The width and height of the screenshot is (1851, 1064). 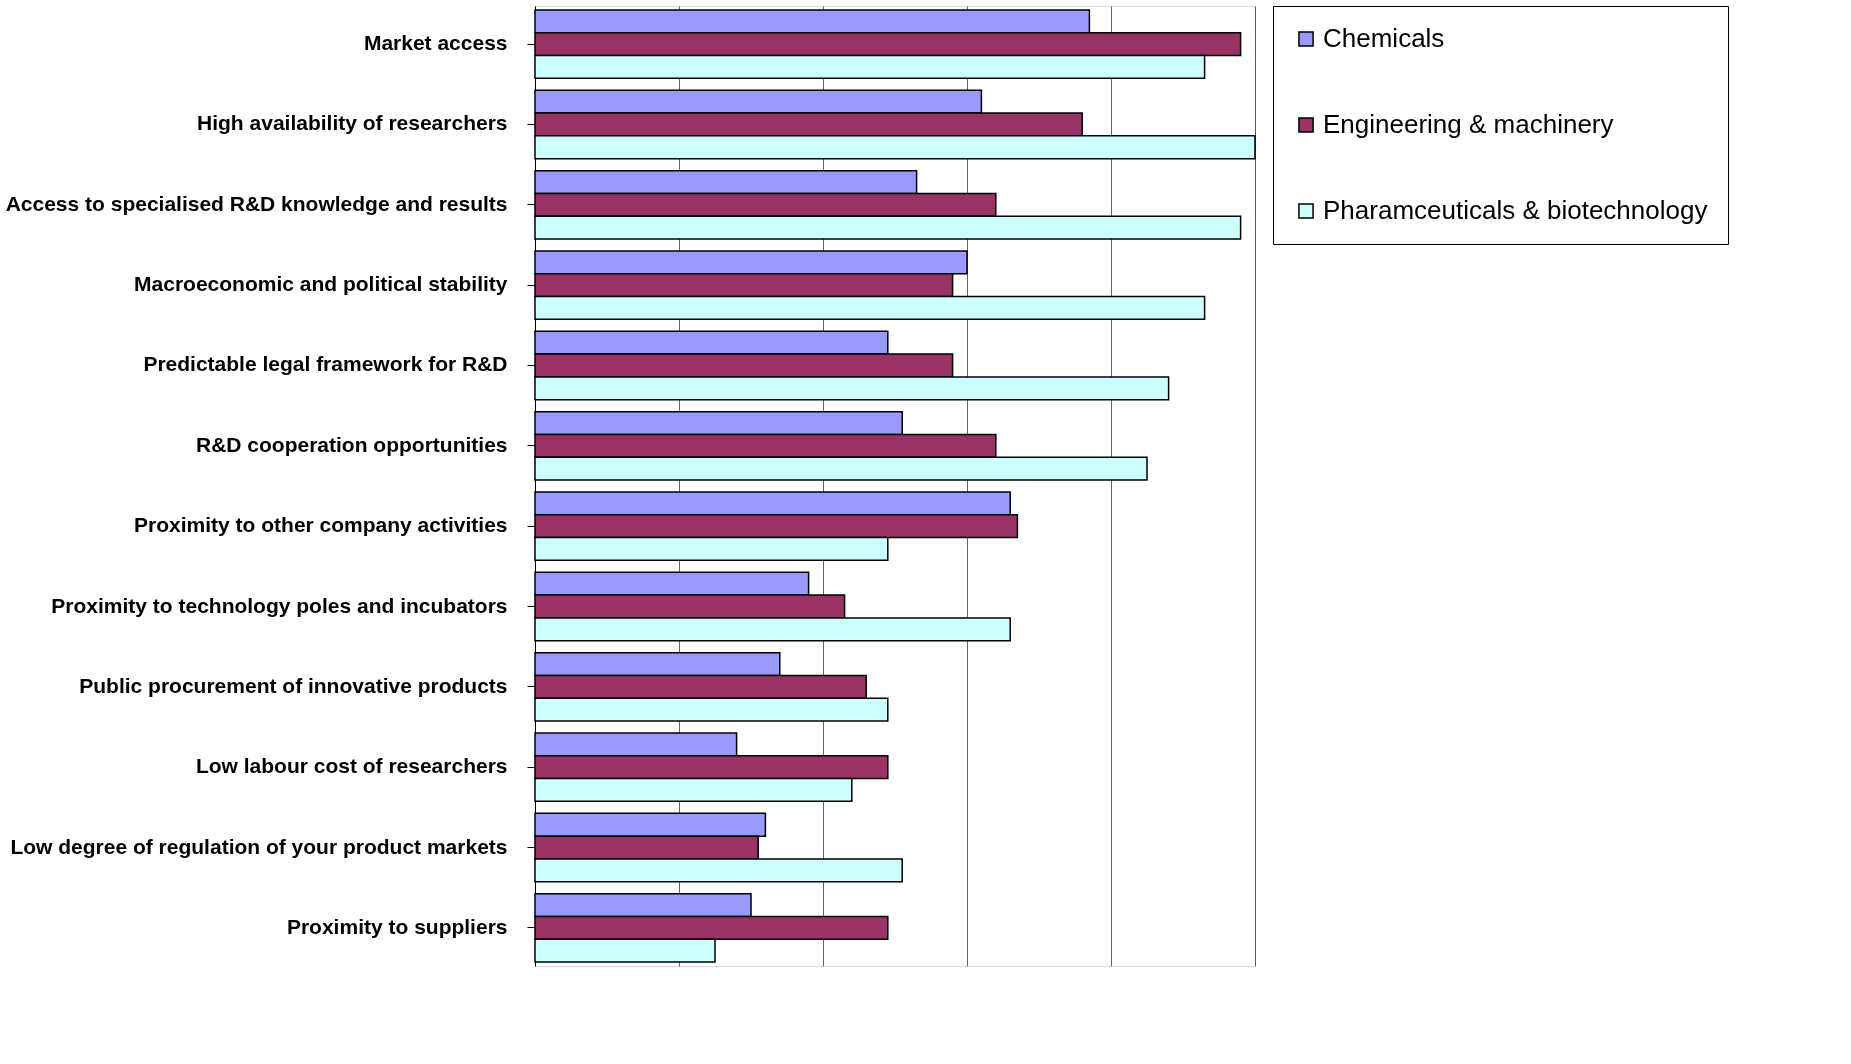 I want to click on legend-label: Chemicals, so click(x=1384, y=38).